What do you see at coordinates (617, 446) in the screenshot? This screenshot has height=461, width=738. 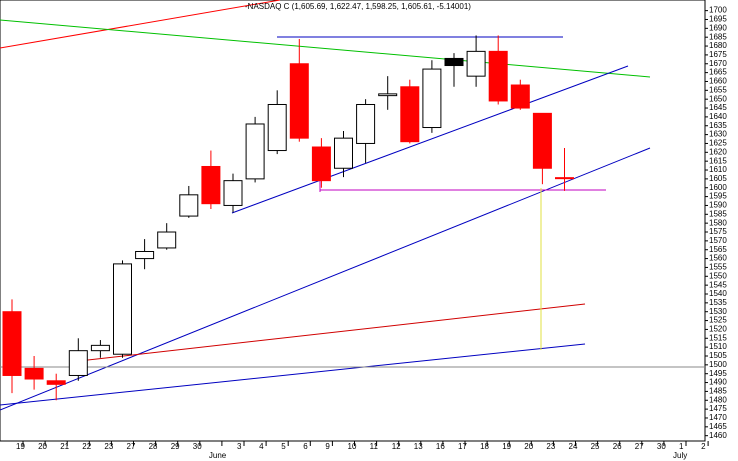 I see `x-tick-label: 26` at bounding box center [617, 446].